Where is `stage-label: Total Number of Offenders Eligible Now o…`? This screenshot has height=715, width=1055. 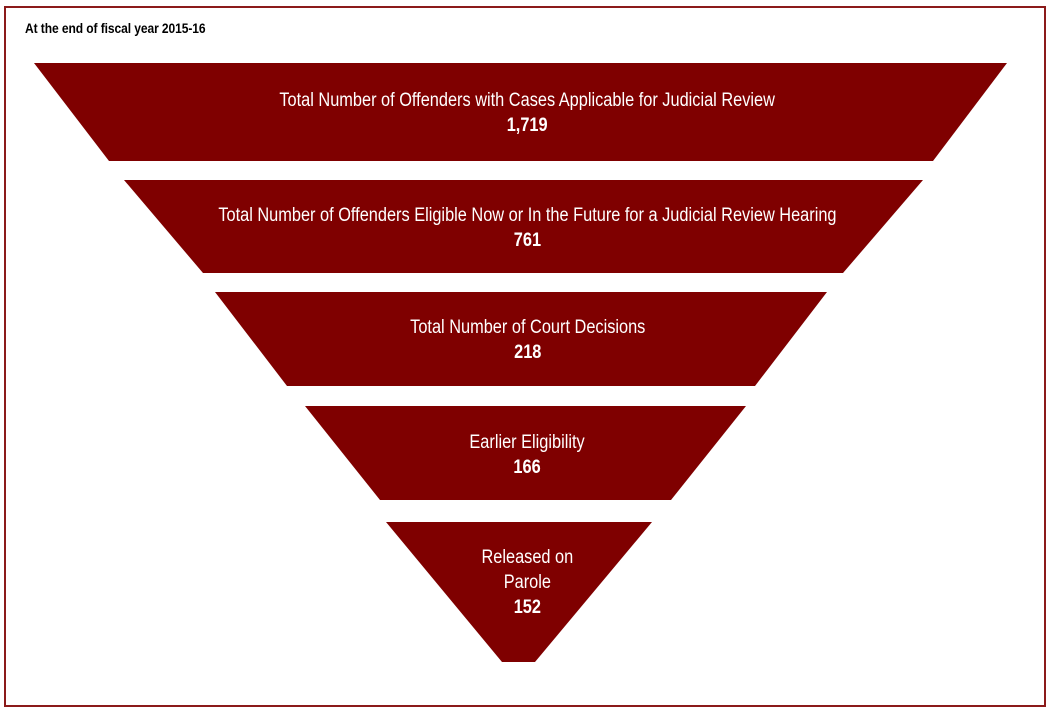
stage-label: Total Number of Offenders Eligible Now o… is located at coordinates (527, 215).